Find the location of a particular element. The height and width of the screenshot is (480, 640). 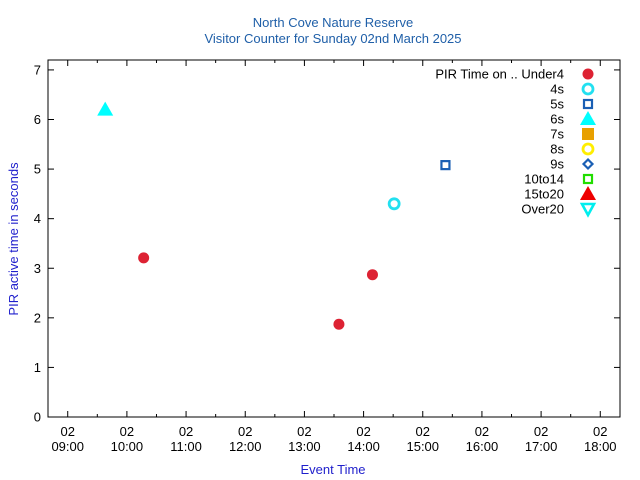

x-tick-label: 02 09:00 is located at coordinates (67, 439).